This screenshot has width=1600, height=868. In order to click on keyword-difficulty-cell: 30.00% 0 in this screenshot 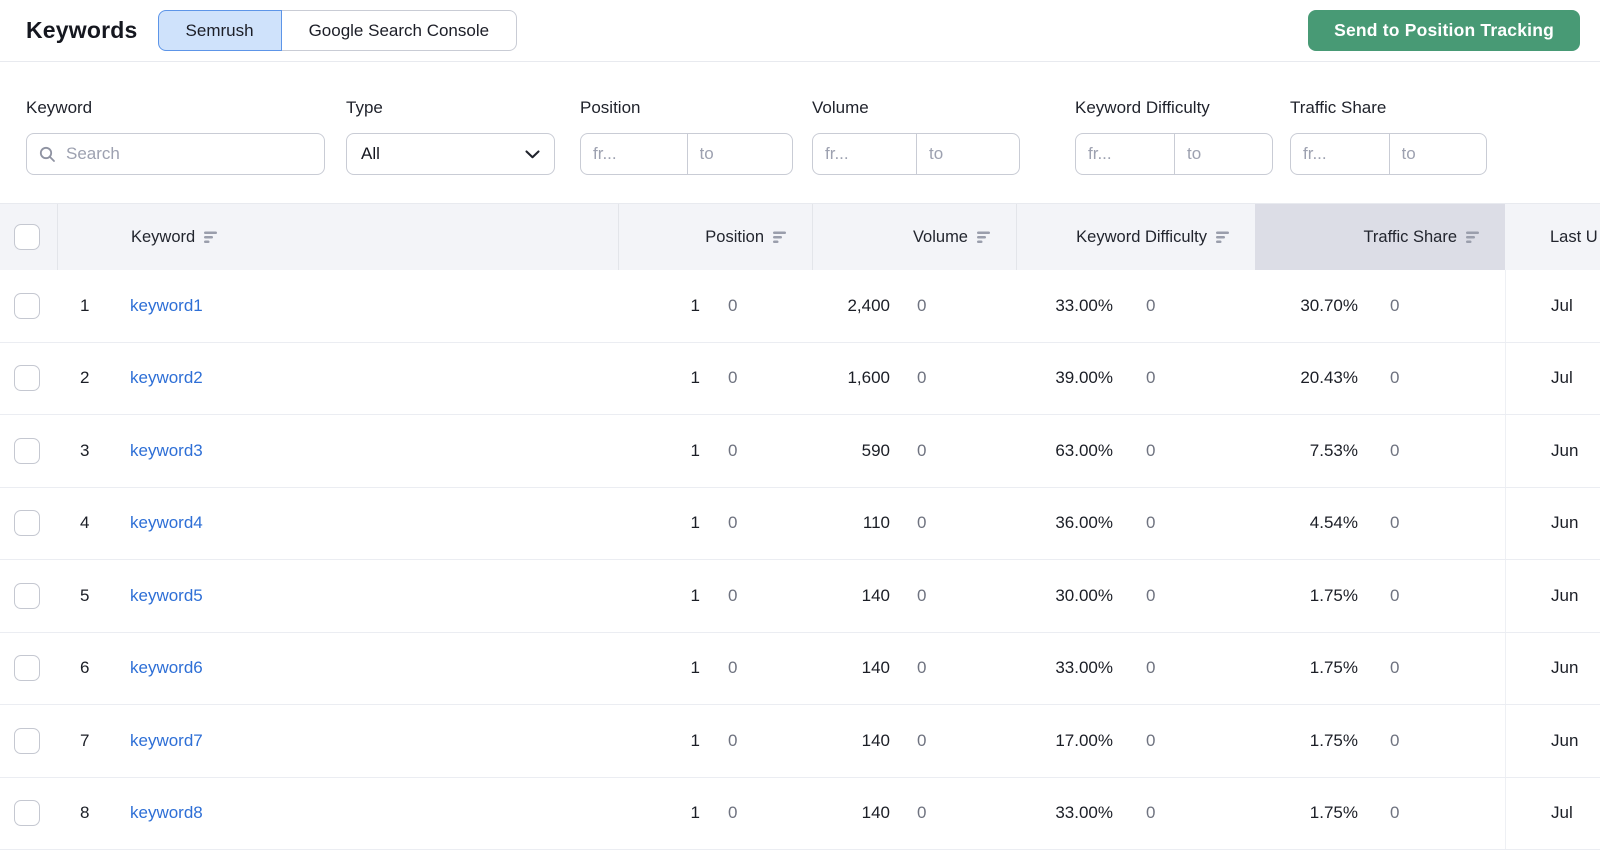, I will do `click(1135, 596)`.